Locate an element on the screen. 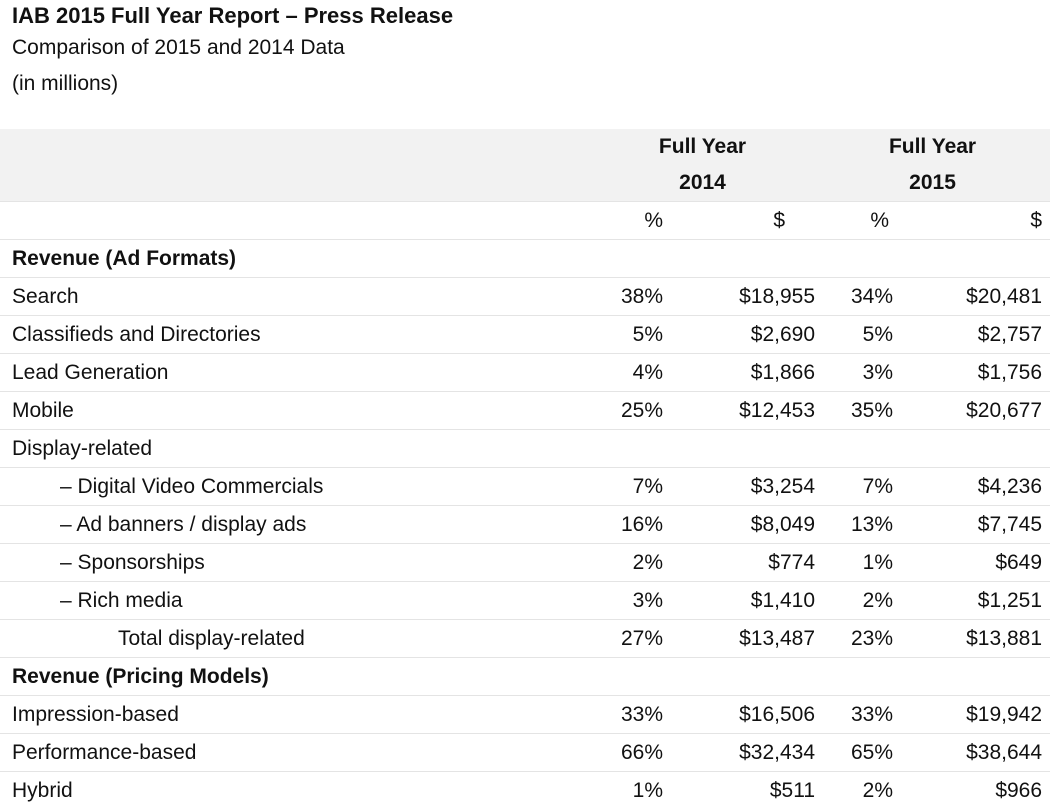  usd-2014: $13,487 is located at coordinates (739, 639).